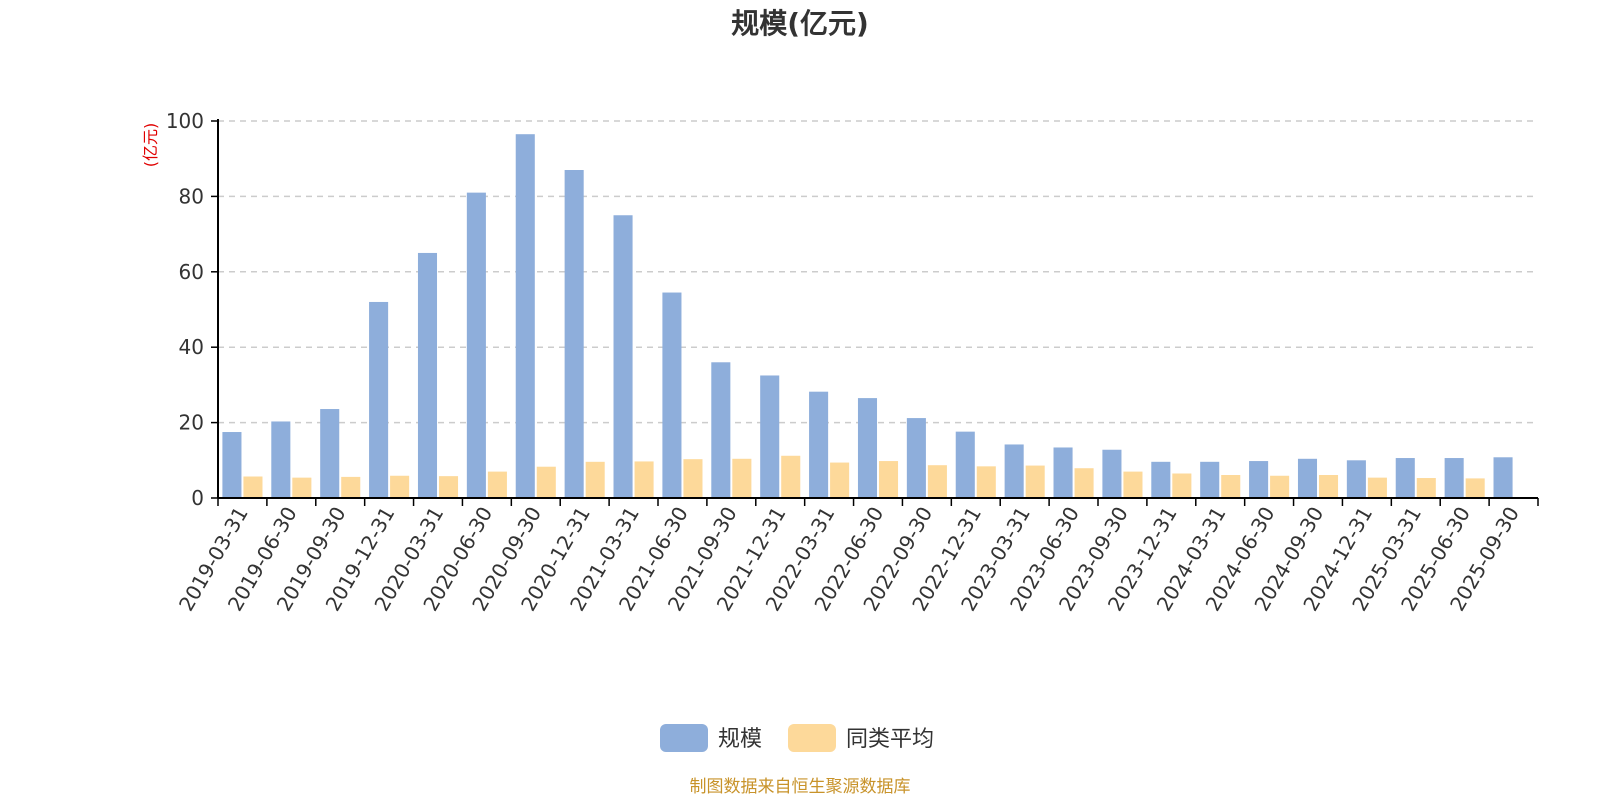 Image resolution: width=1600 pixels, height=800 pixels. What do you see at coordinates (800, 23) in the screenshot?
I see `chart-title: 规模(亿元)` at bounding box center [800, 23].